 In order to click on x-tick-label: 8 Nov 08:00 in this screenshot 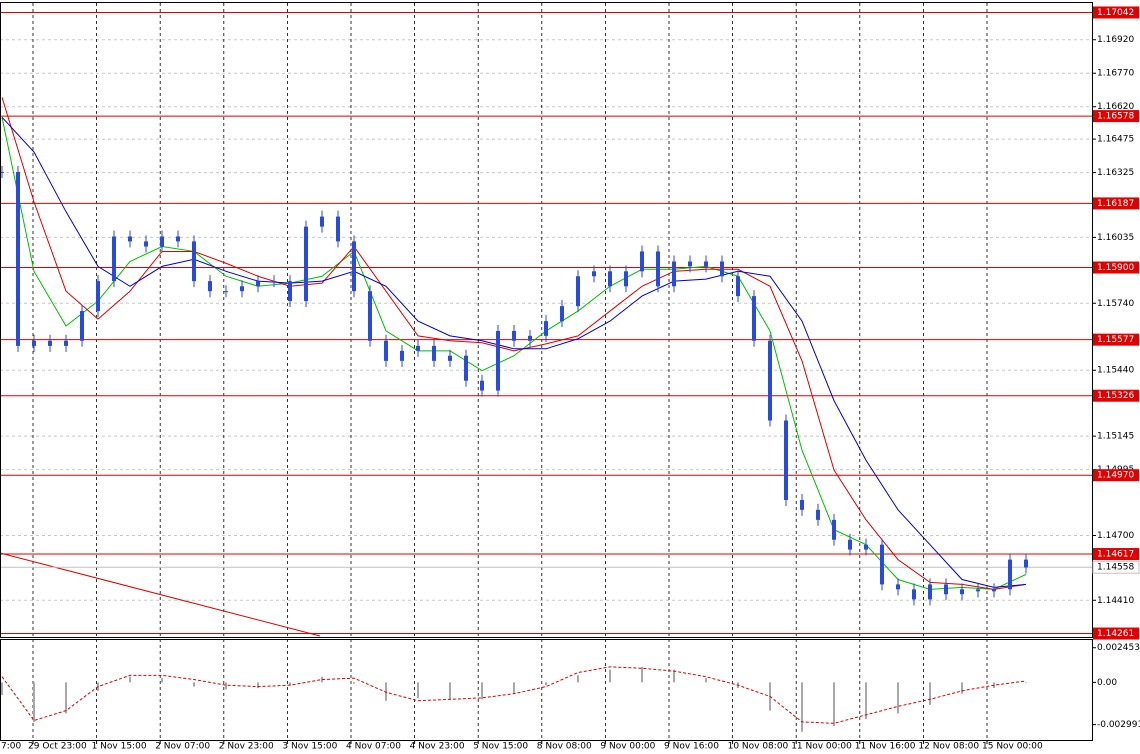, I will do `click(564, 747)`.